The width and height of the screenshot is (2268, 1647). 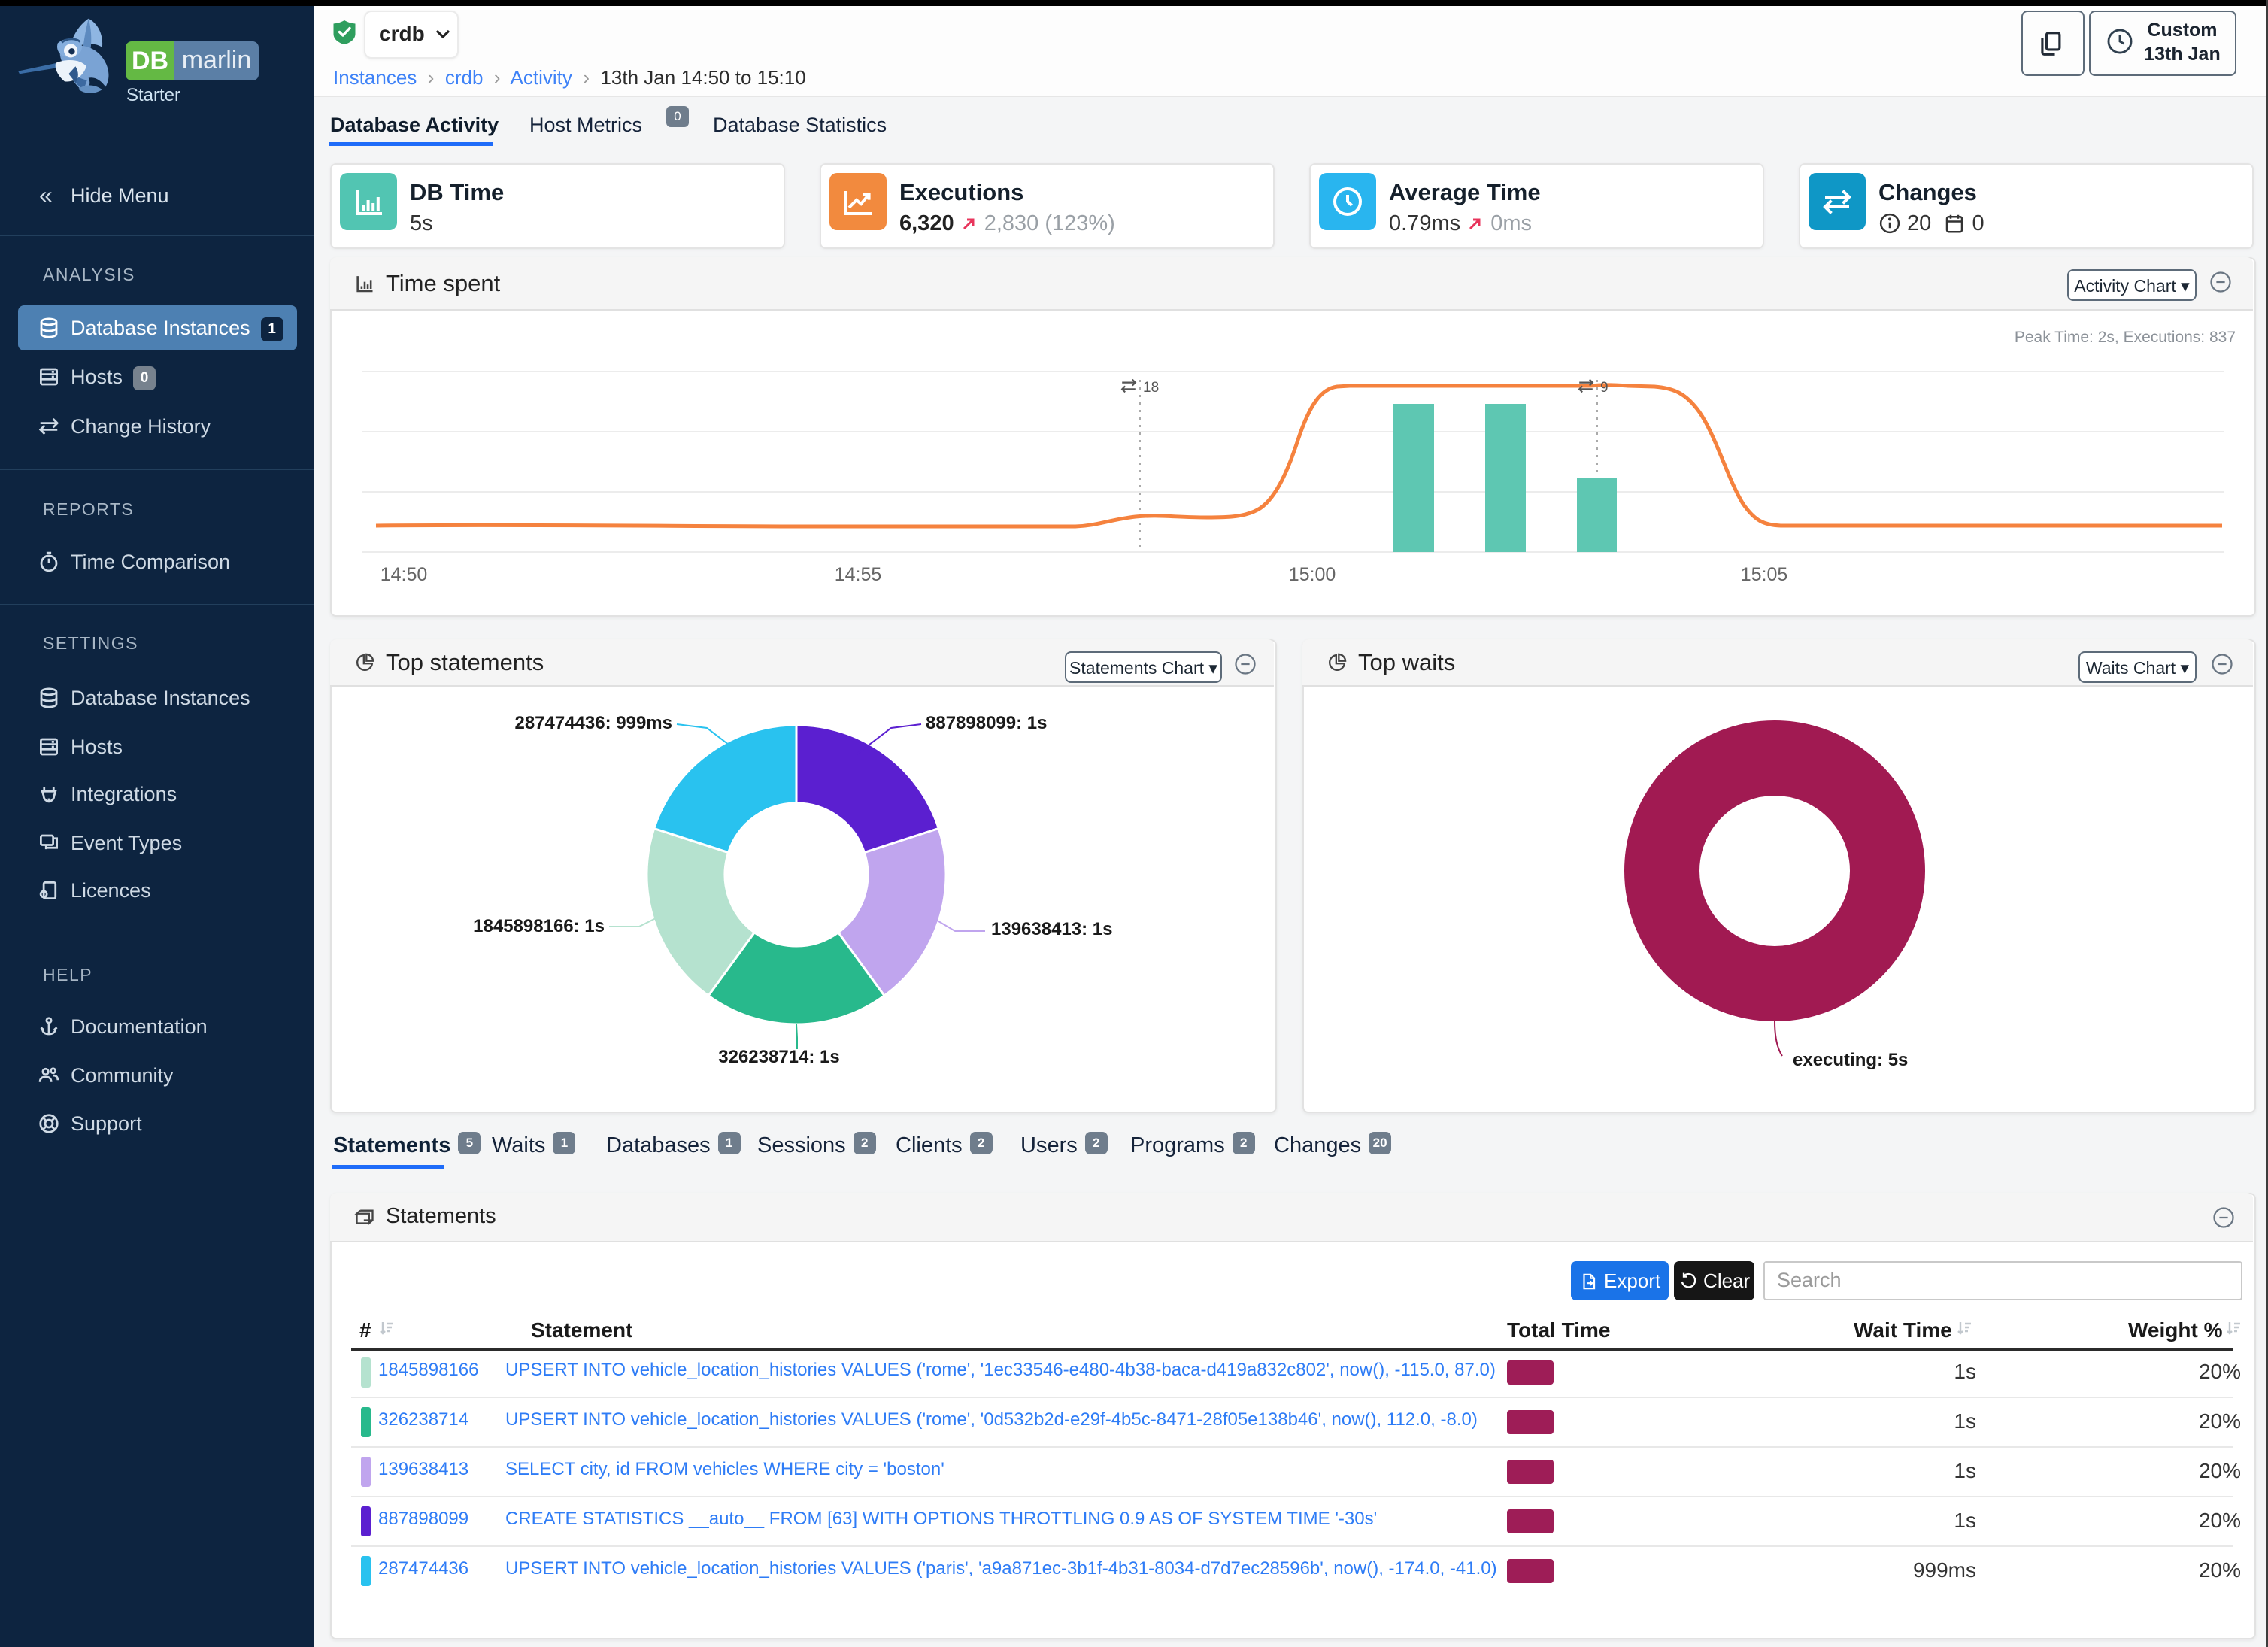 I want to click on svg-text: 18, so click(x=1151, y=388).